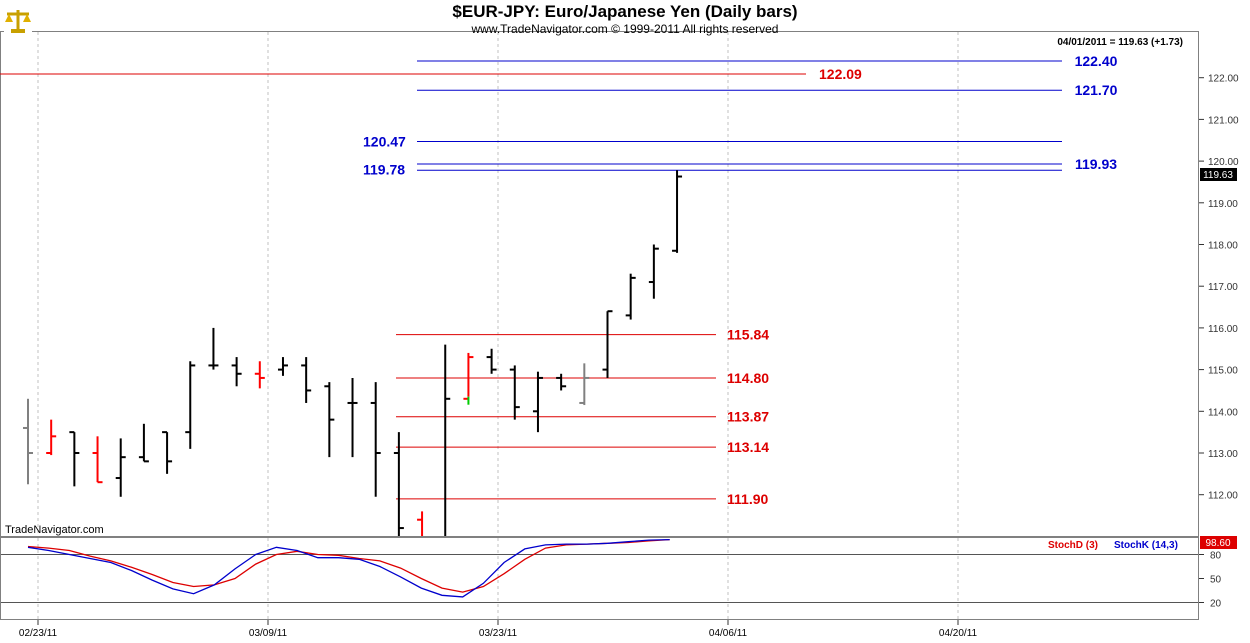 The image size is (1250, 643). I want to click on y-tick-label: 113.00, so click(1223, 454).